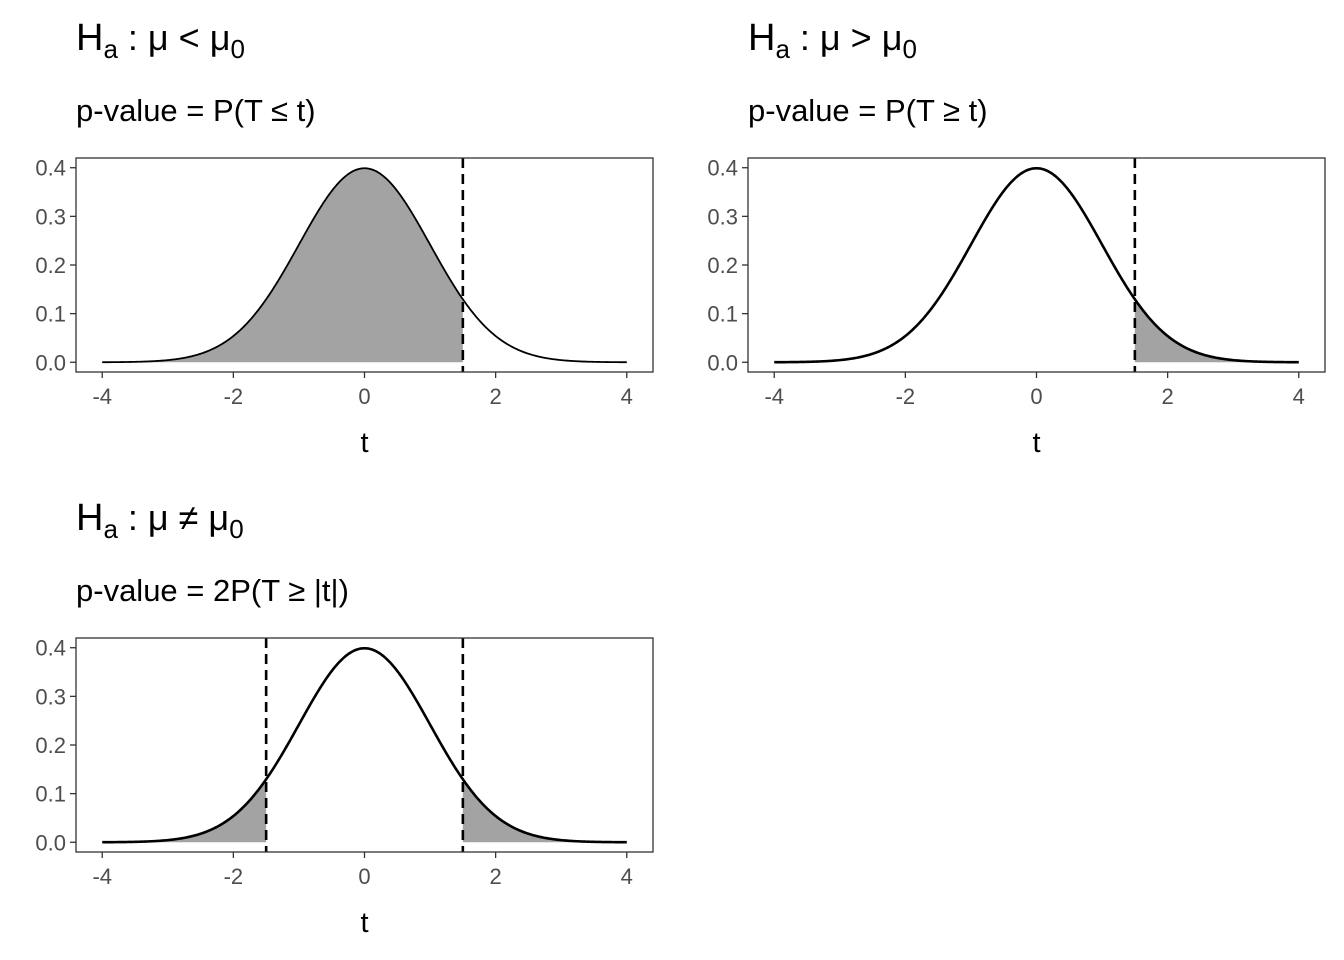 This screenshot has height=960, width=1344. I want to click on panel-title: Ha : μ ≠ μ0, so click(160, 520).